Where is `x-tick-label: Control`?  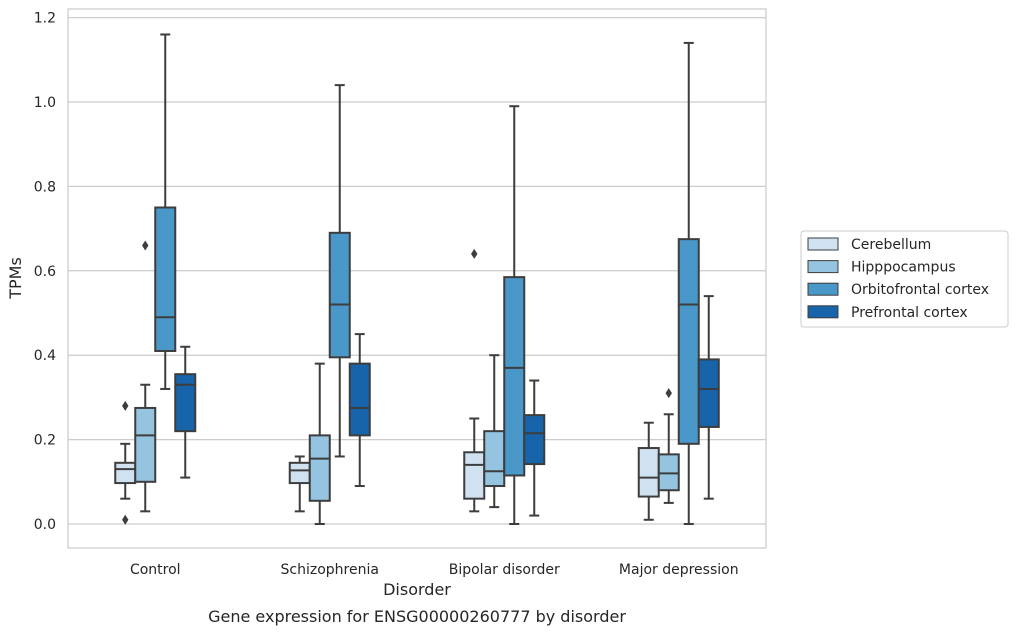
x-tick-label: Control is located at coordinates (155, 570).